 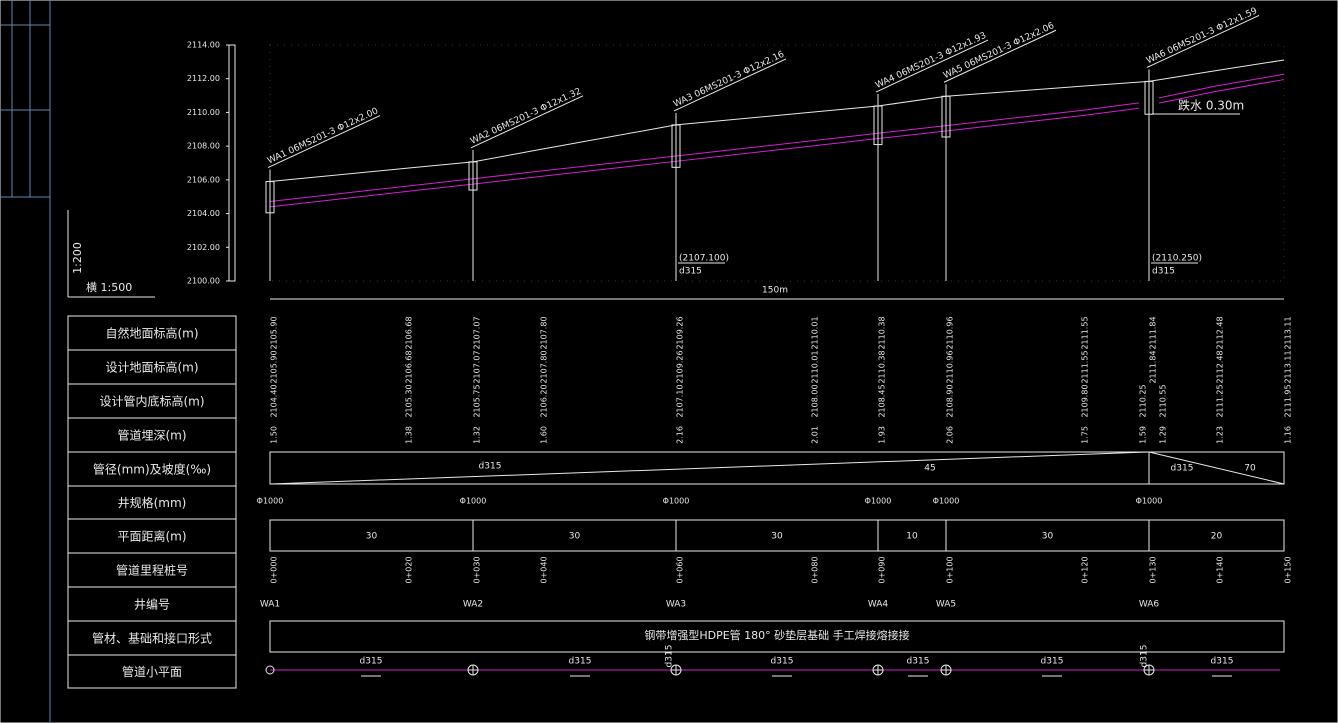 I want to click on cell-value: 2105.30, so click(x=409, y=400).